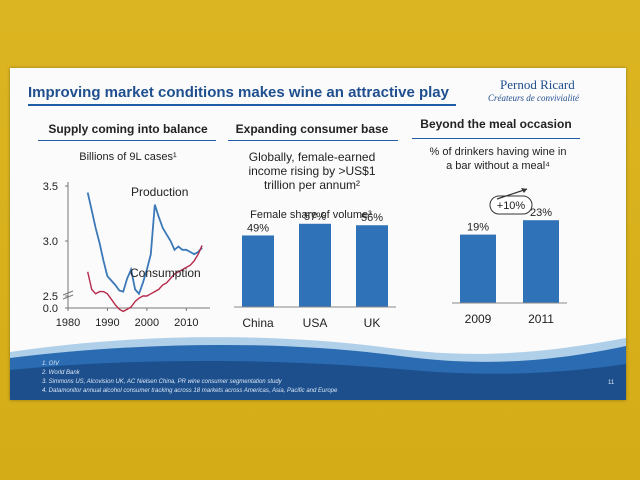 The width and height of the screenshot is (640, 480). What do you see at coordinates (498, 152) in the screenshot?
I see `meal-text-line-1: % of drinkers having wine in` at bounding box center [498, 152].